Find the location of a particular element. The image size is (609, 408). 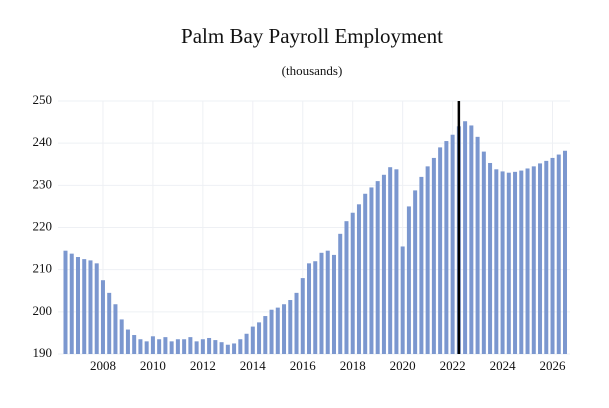

x-tick-label: 2016 is located at coordinates (303, 365).